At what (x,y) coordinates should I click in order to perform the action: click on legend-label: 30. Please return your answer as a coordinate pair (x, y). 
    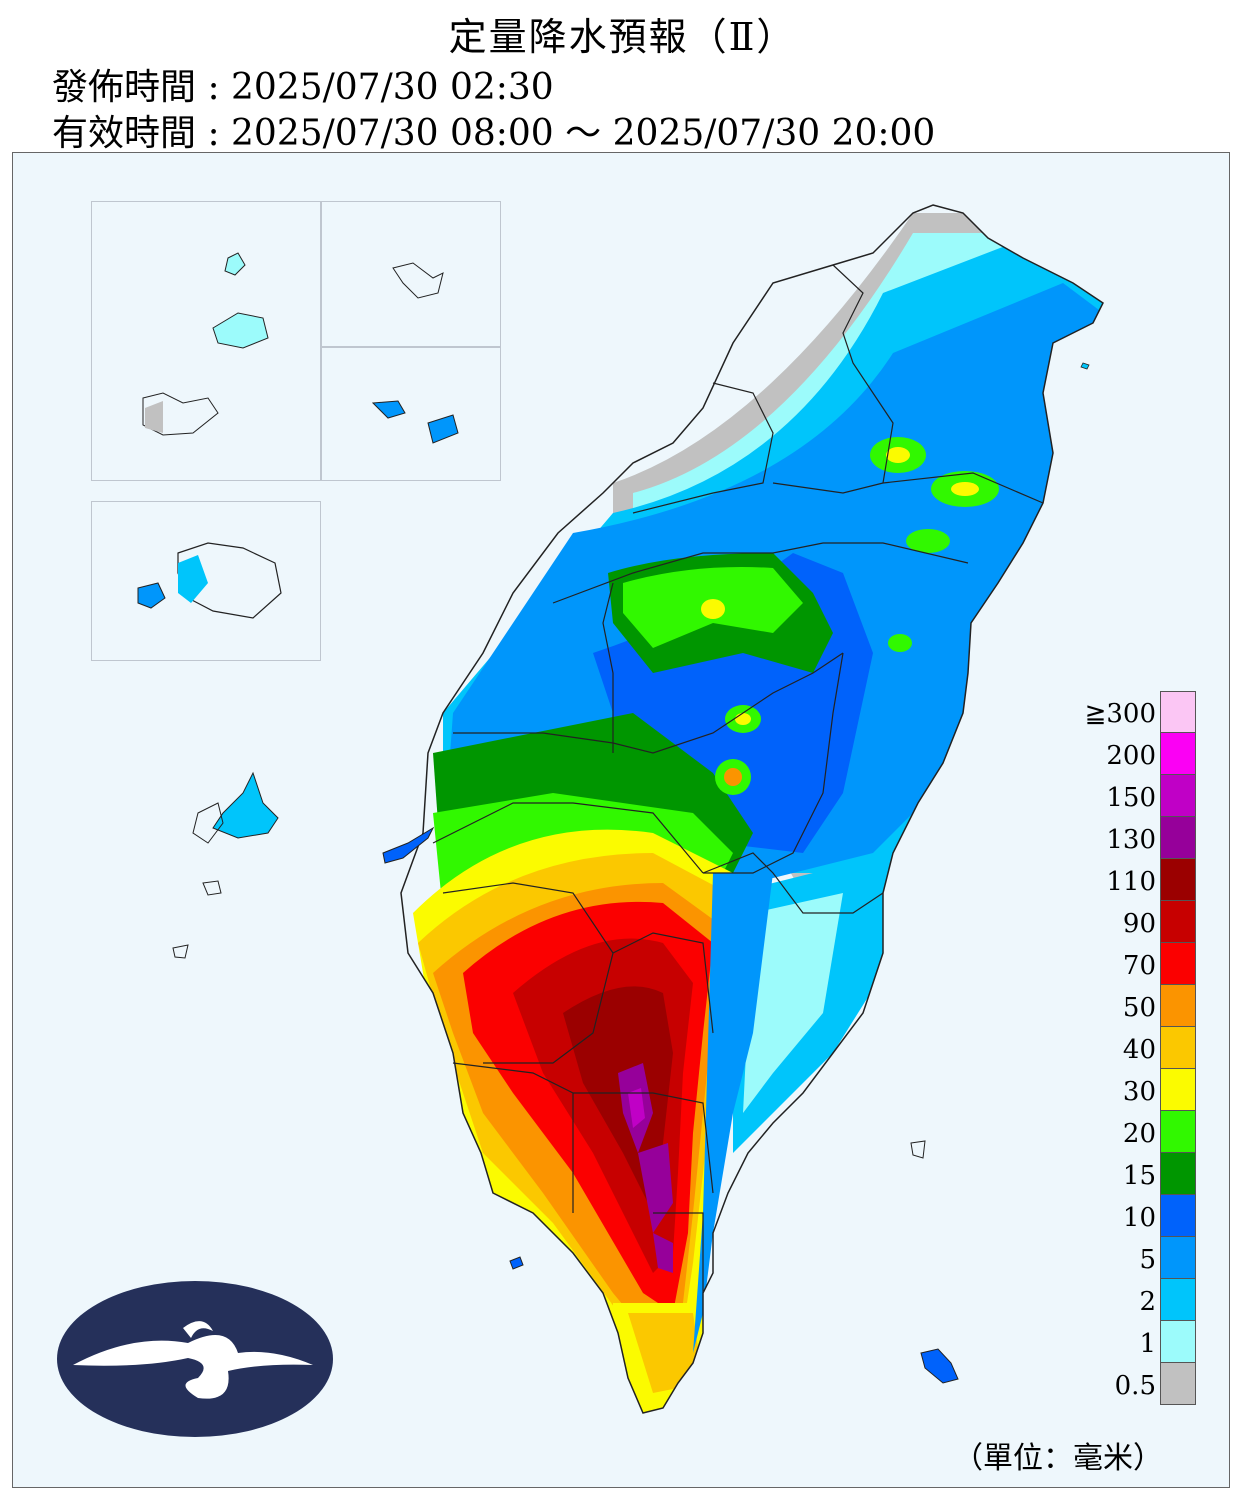
    Looking at the image, I should click on (1139, 1092).